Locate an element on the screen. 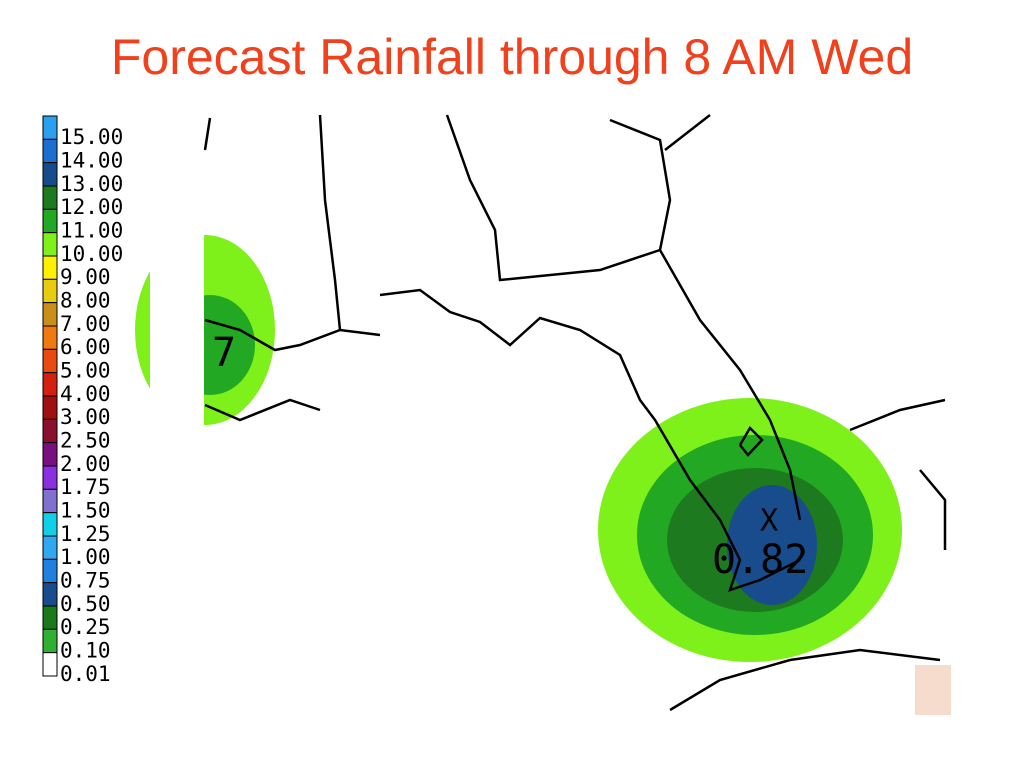  legend-label: 5.00 is located at coordinates (85, 371).